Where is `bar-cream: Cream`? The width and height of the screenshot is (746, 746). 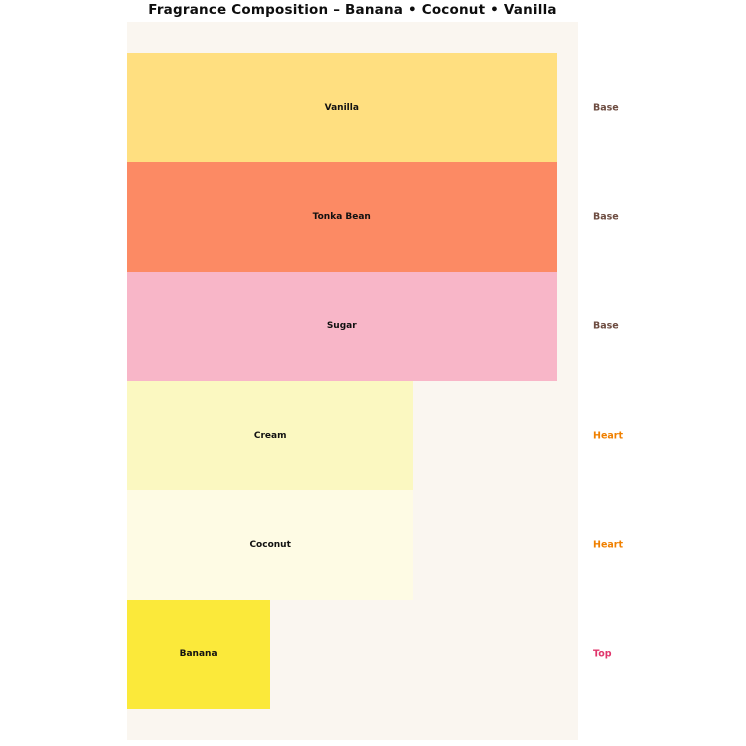 bar-cream: Cream is located at coordinates (270, 436).